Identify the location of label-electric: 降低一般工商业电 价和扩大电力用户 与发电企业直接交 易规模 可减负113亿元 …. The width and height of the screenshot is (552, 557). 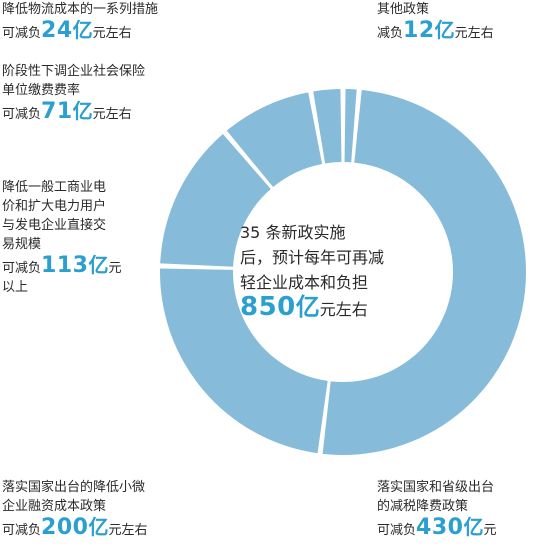
(61, 237).